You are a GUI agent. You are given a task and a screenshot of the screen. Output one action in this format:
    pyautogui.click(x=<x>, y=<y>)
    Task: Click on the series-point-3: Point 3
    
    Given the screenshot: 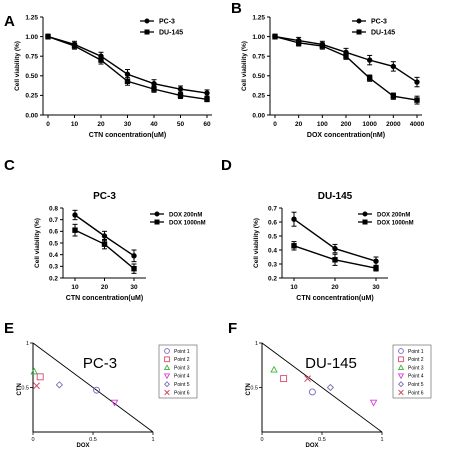 What is the action you would take?
    pyautogui.click(x=110, y=369)
    